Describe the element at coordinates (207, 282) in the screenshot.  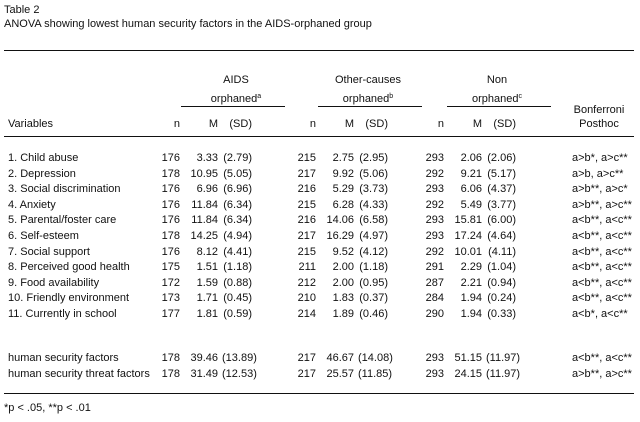
I see `row-cell: 1.59` at that location.